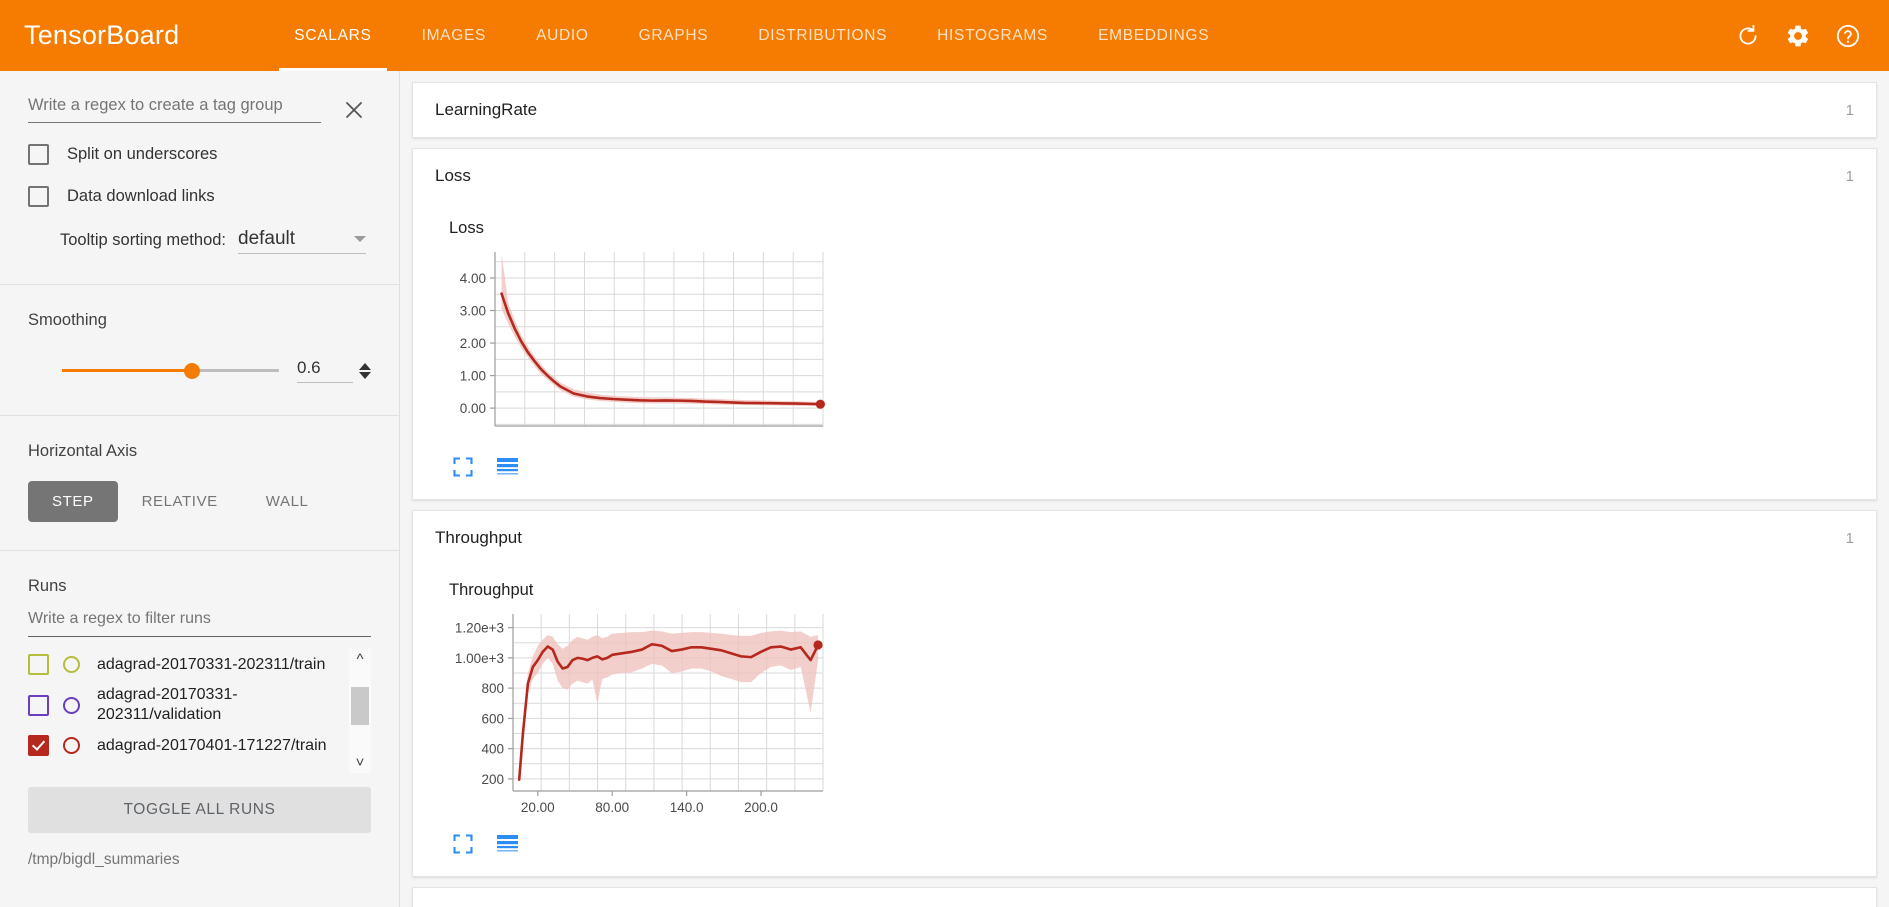  What do you see at coordinates (635, 344) in the screenshot?
I see `chart-loss: 0.00 1.00 2.00 3.00 4.00` at bounding box center [635, 344].